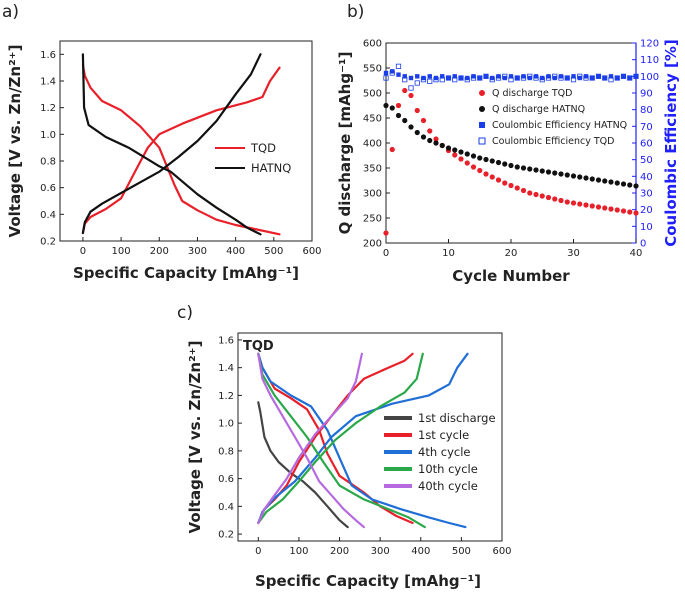 The width and height of the screenshot is (685, 595). I want to click on panel-b-y2tick-label: 20, so click(646, 210).